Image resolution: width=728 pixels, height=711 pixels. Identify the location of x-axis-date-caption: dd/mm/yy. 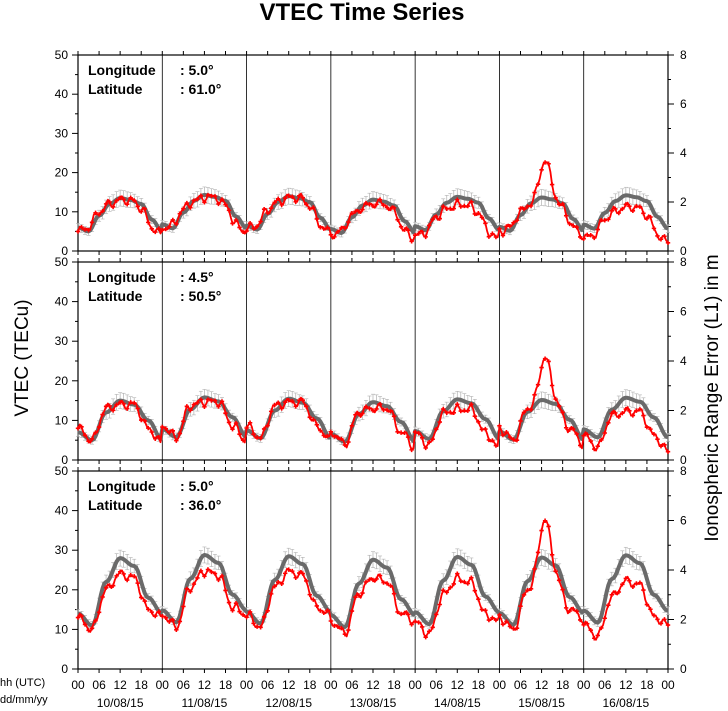
(24, 700).